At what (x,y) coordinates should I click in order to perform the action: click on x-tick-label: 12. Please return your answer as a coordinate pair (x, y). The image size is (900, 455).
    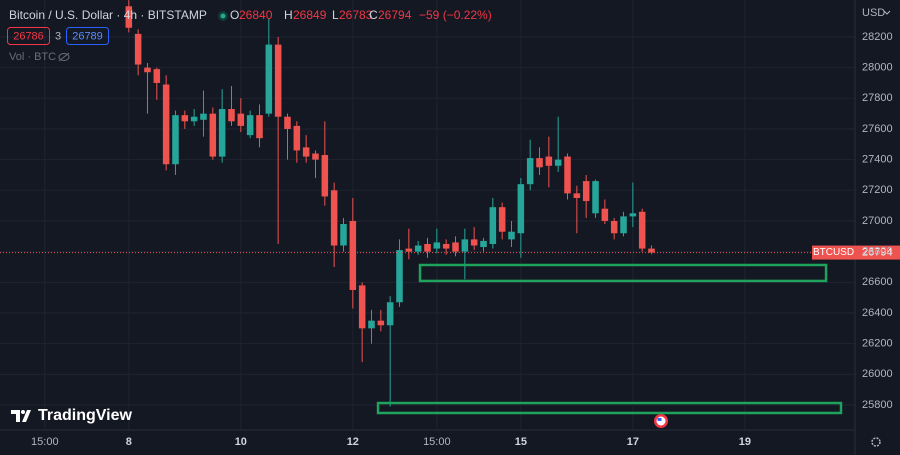
    Looking at the image, I should click on (353, 442).